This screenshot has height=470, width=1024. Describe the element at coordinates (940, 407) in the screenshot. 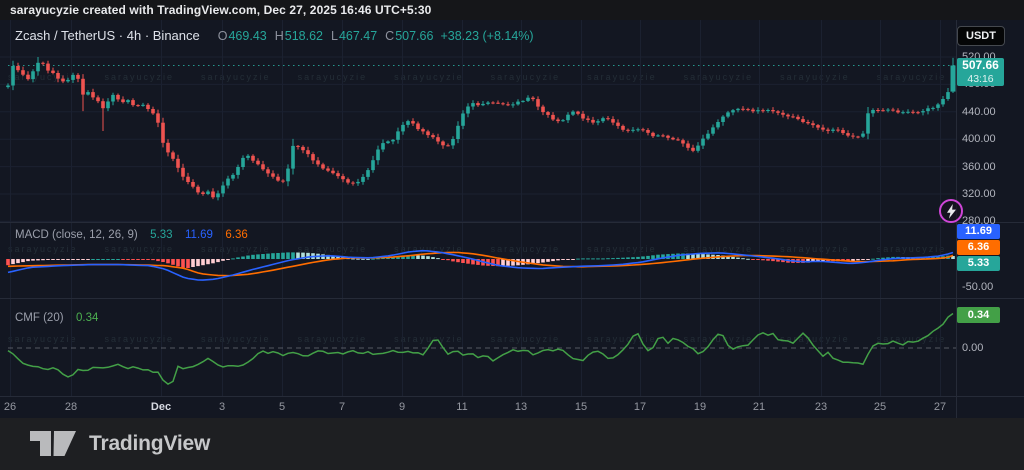

I see `time-axis-tick: 27` at that location.